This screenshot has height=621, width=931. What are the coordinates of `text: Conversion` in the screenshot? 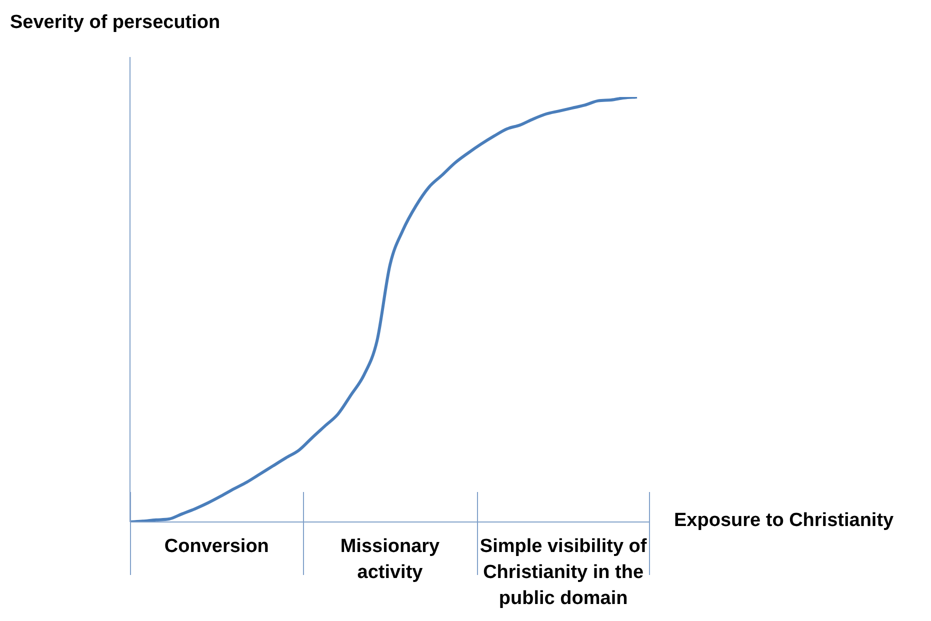 It's located at (216, 547).